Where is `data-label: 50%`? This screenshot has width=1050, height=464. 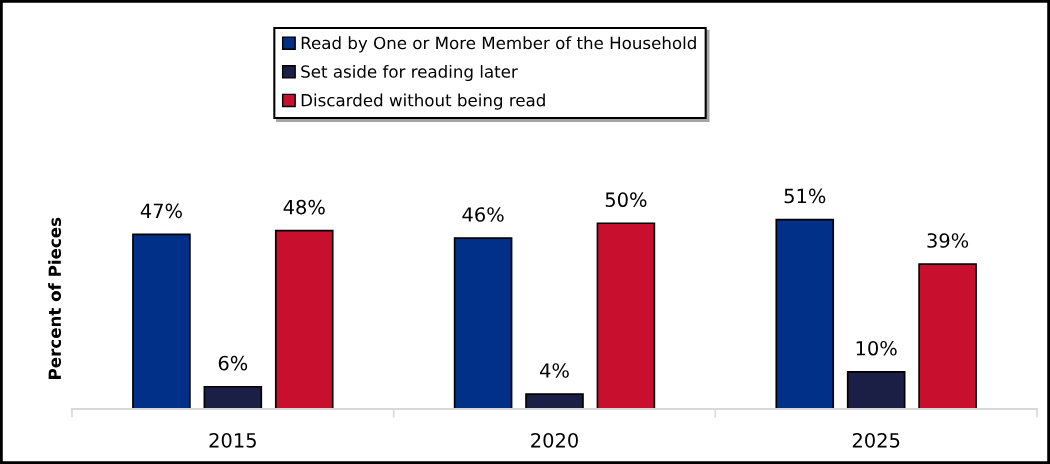 data-label: 50% is located at coordinates (626, 200).